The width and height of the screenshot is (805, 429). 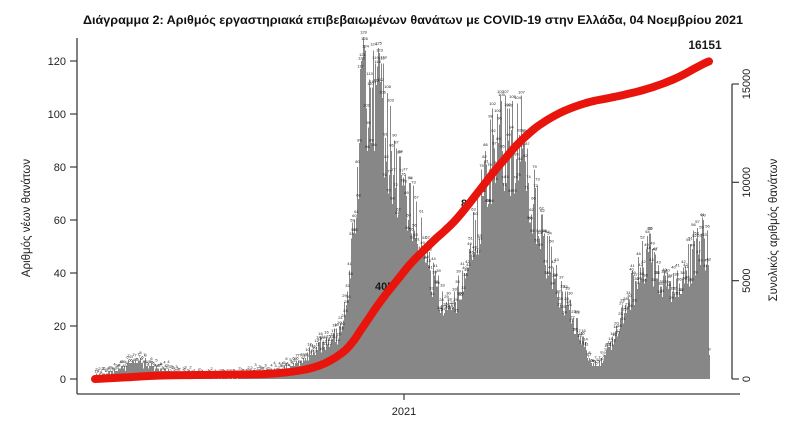 I want to click on bar-value-label: 48, so click(x=654, y=249).